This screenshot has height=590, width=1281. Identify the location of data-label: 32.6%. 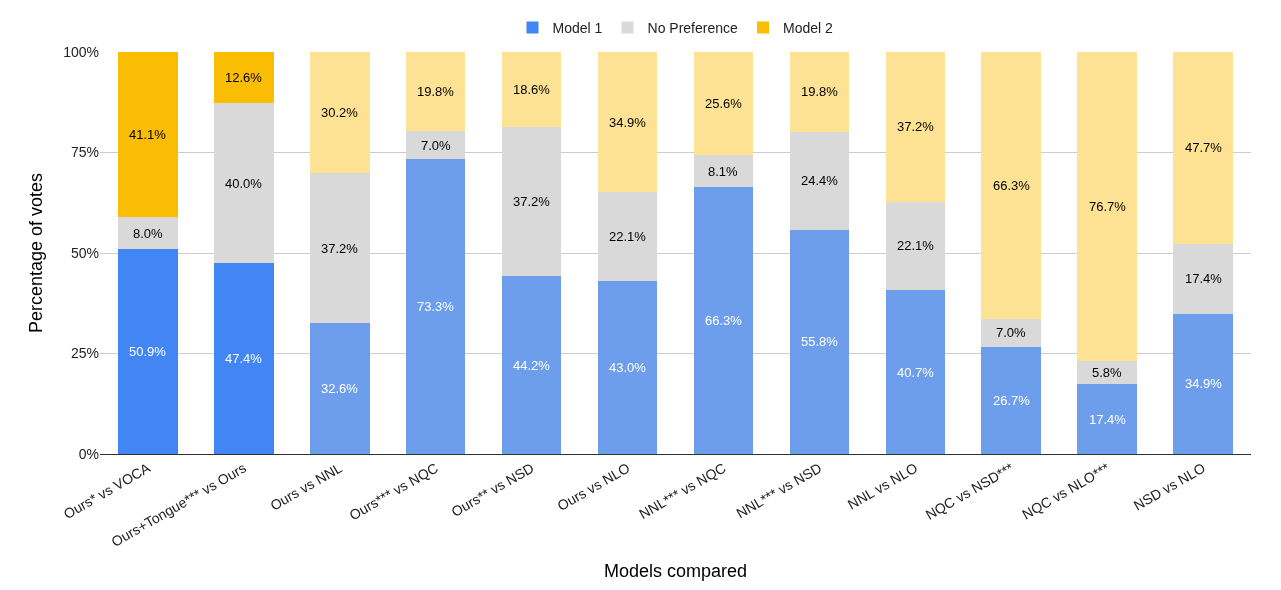
(340, 388).